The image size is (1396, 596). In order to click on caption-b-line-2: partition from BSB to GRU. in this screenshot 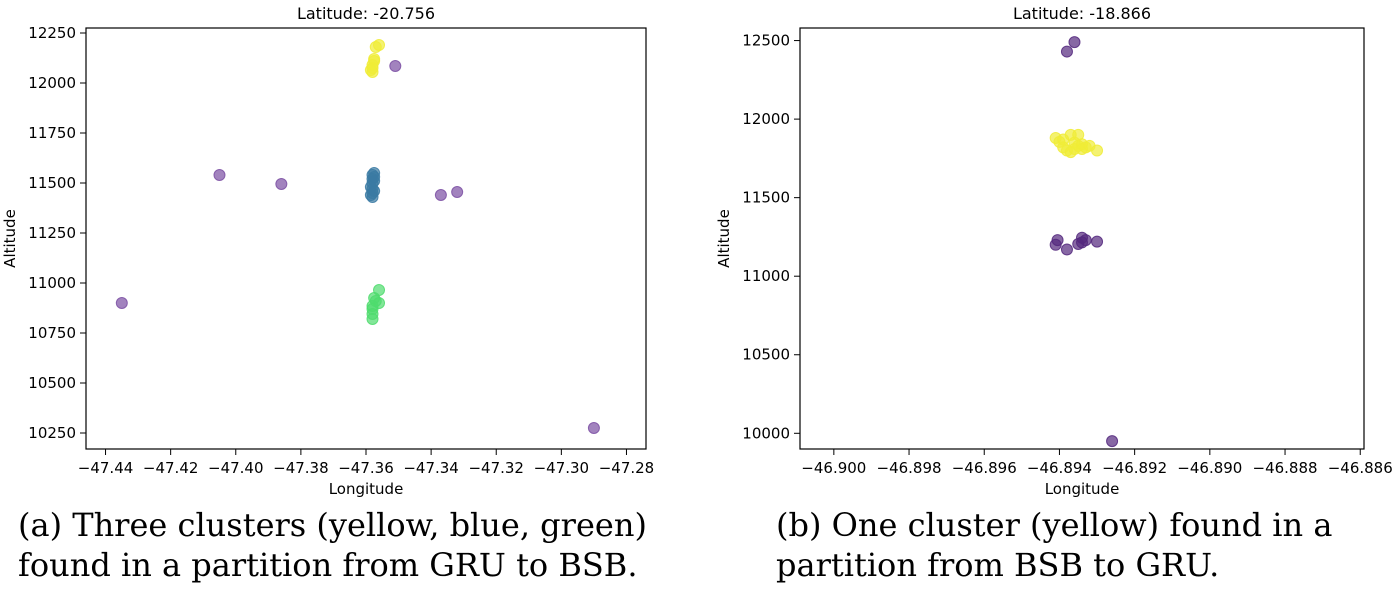, I will do `click(998, 565)`.